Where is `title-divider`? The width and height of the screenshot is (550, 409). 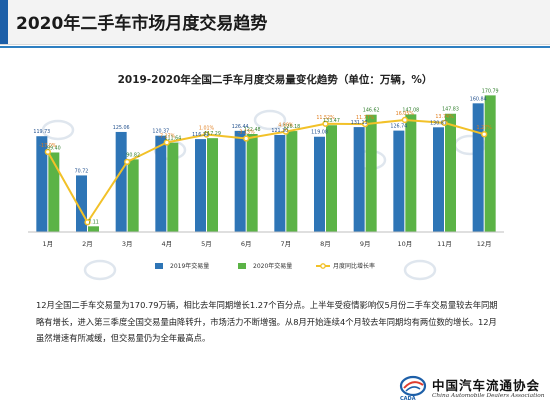
title-divider is located at coordinates (275, 47).